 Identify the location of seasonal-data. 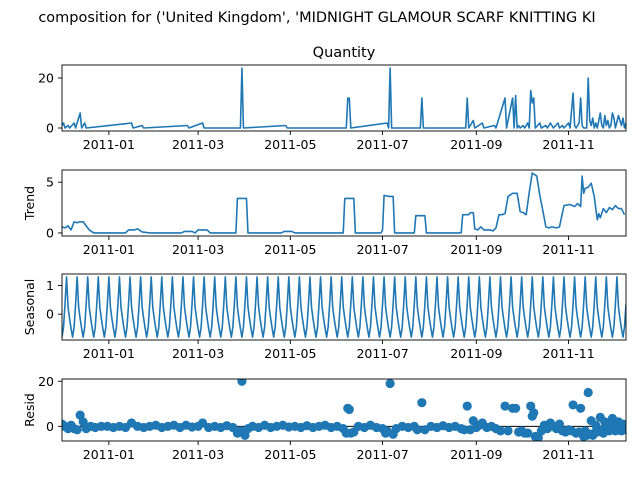
(344, 307).